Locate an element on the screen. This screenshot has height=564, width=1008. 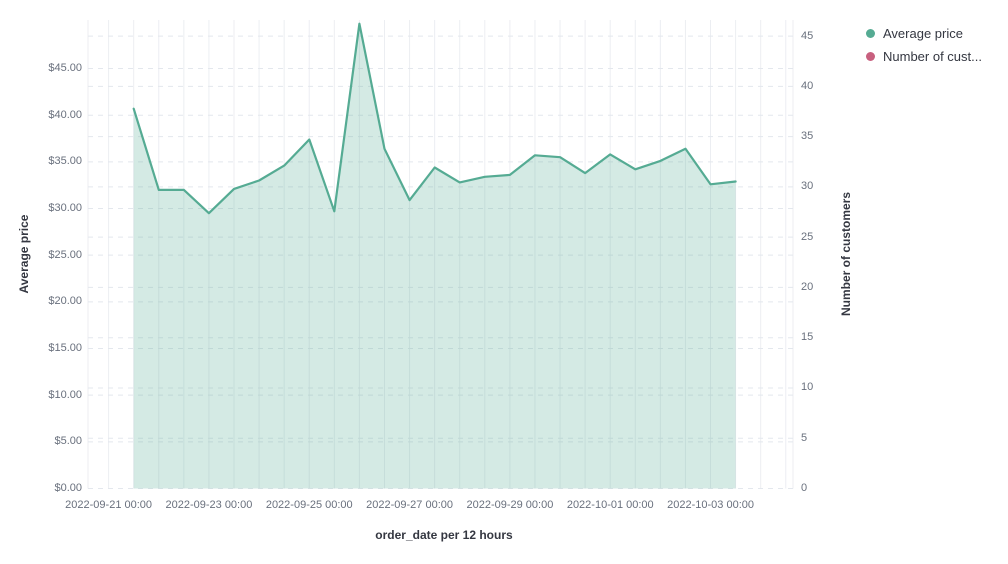
y-axis-right-tick-label: 25 is located at coordinates (807, 236).